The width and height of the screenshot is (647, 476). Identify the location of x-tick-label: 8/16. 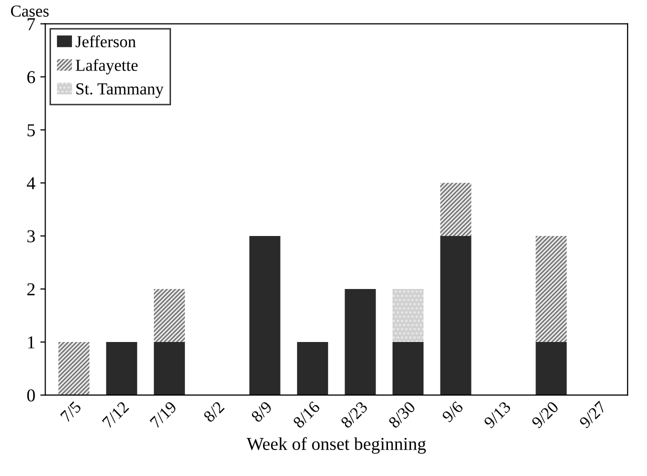
(306, 414).